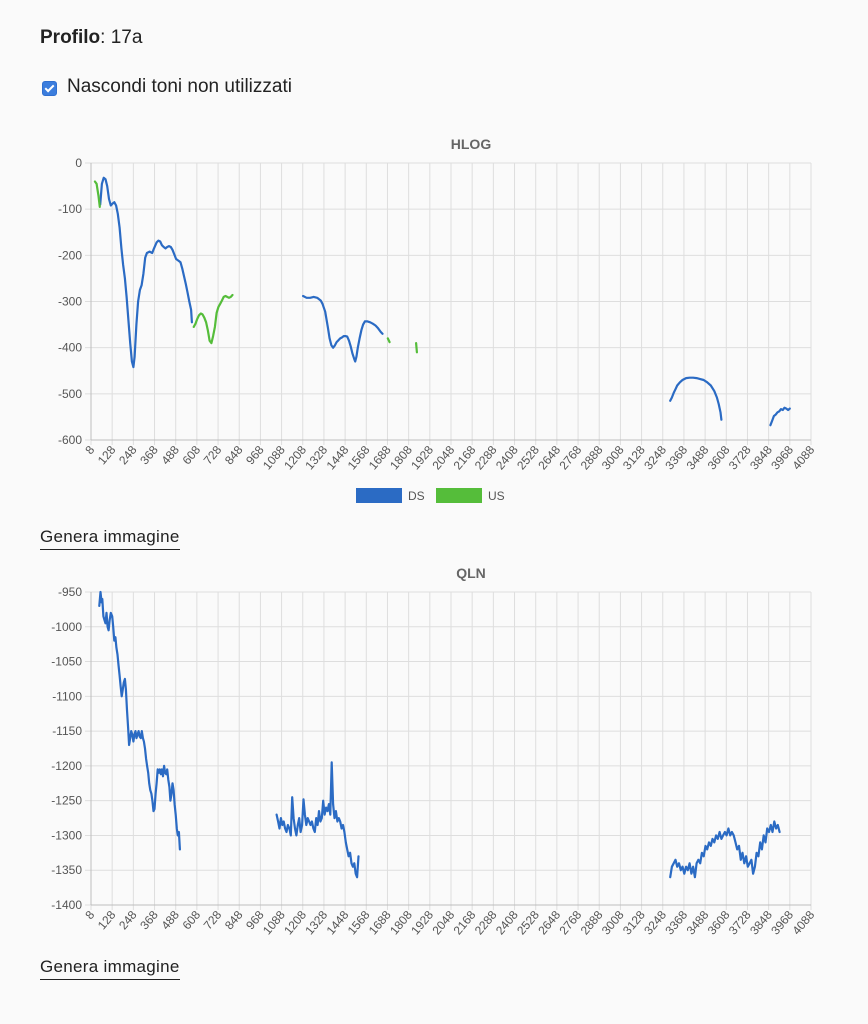  Describe the element at coordinates (70, 440) in the screenshot. I see `y-tick-label: -600` at that location.